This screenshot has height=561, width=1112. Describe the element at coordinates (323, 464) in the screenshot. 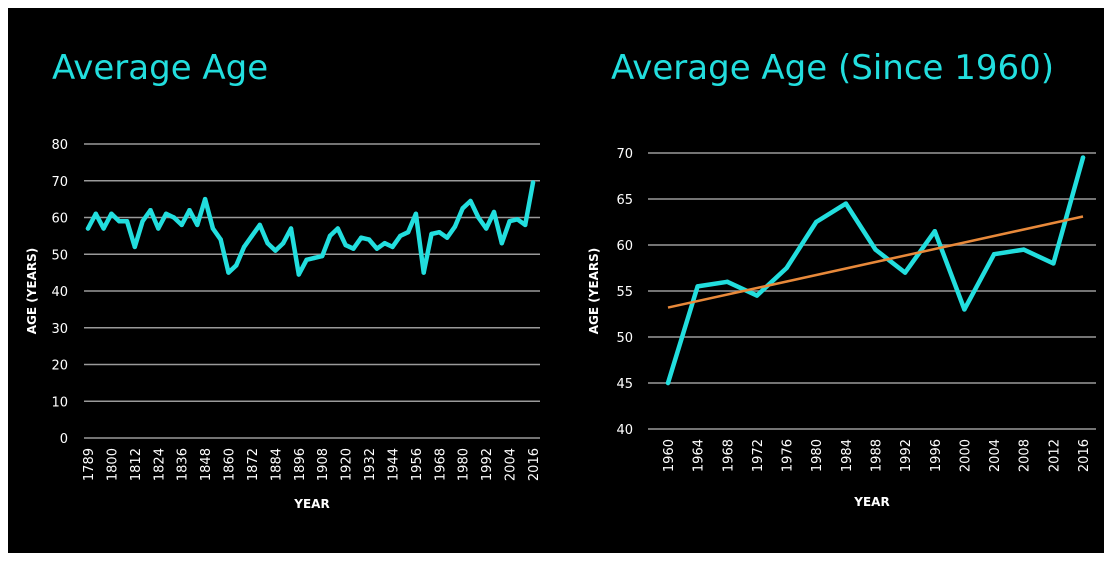

I see `x-tick-label: 1908` at that location.